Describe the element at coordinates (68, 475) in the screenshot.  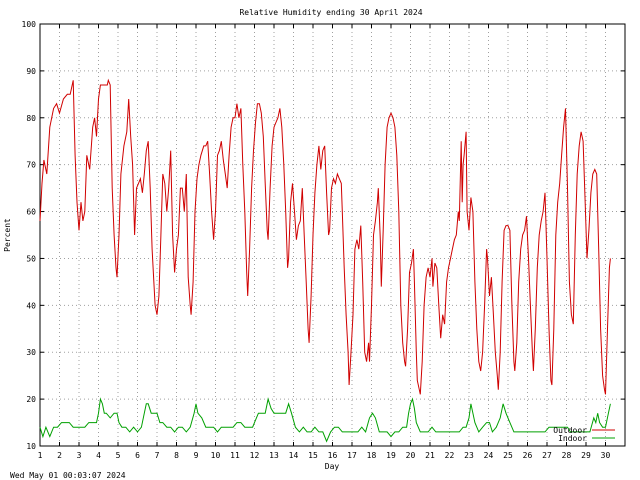
I see `generated-timestamp: Wed May 01 00:03:07 2024` at that location.